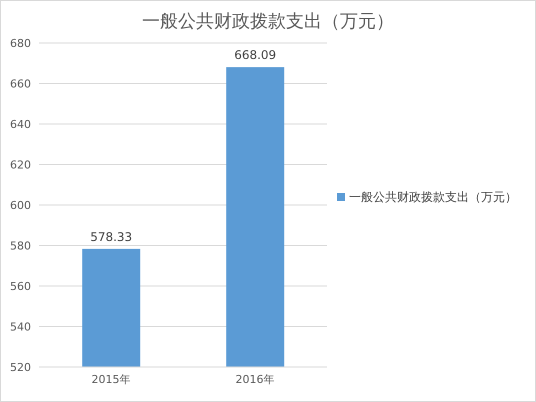 The height and width of the screenshot is (402, 536). What do you see at coordinates (20, 124) in the screenshot?
I see `y-tick-label: 640` at bounding box center [20, 124].